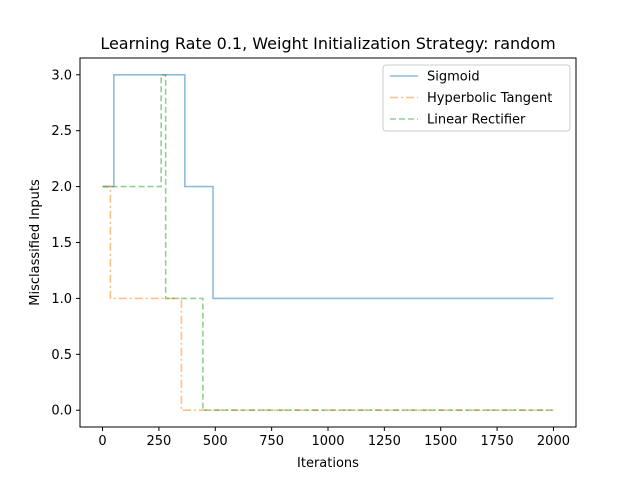  What do you see at coordinates (489, 98) in the screenshot?
I see `legend-label: Hyperbolic Tangent` at bounding box center [489, 98].